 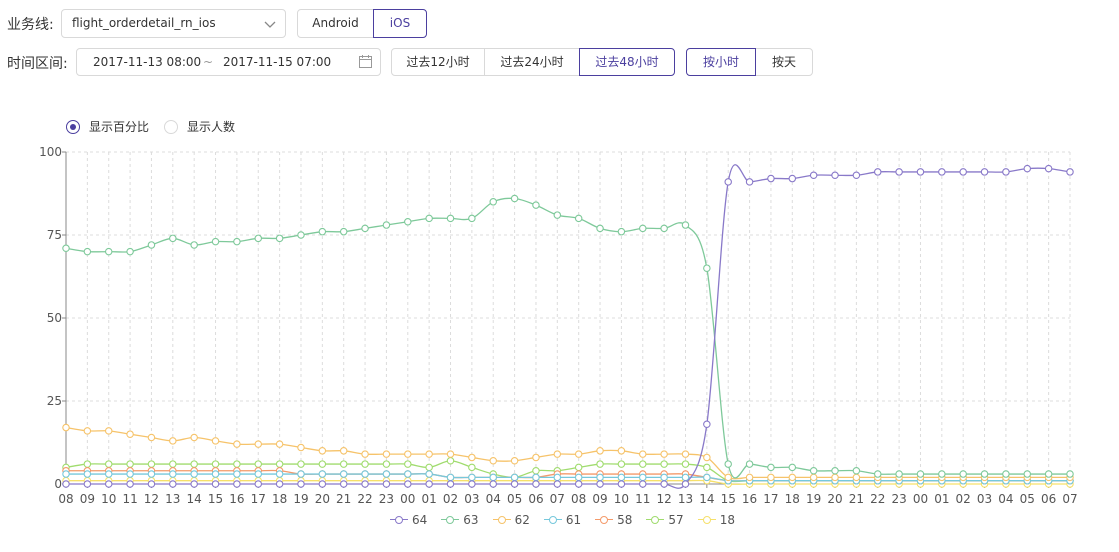 I want to click on legend-item-61: 61, so click(x=562, y=520).